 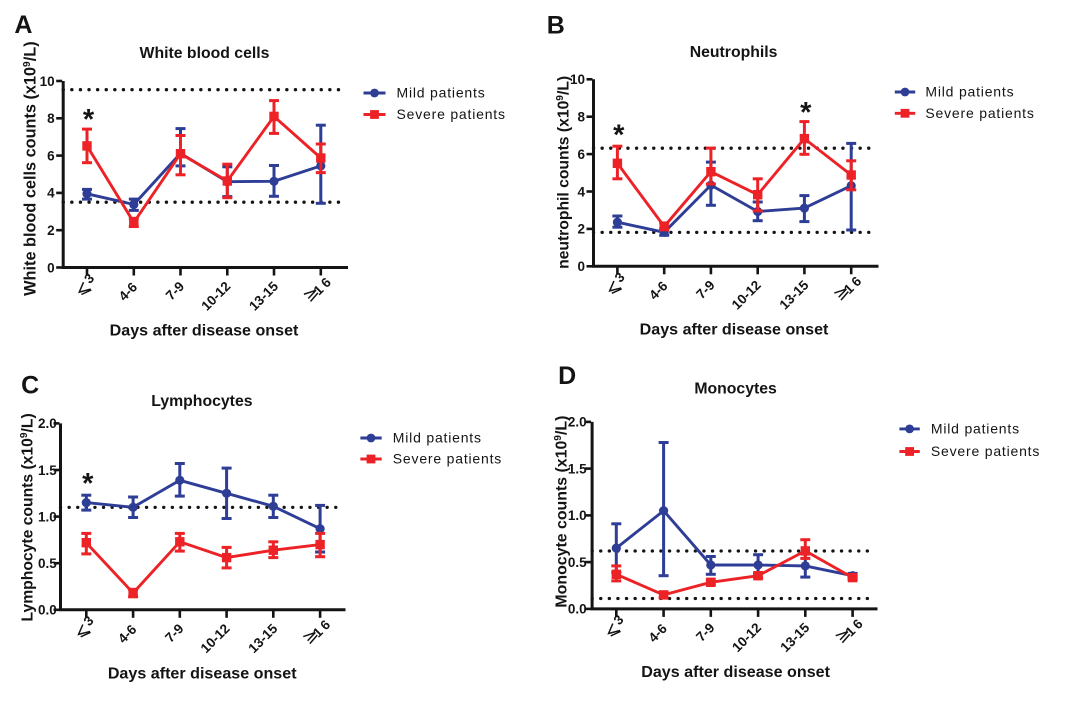 I want to click on svg-text: Monocyte counts (x109/L), so click(x=562, y=512).